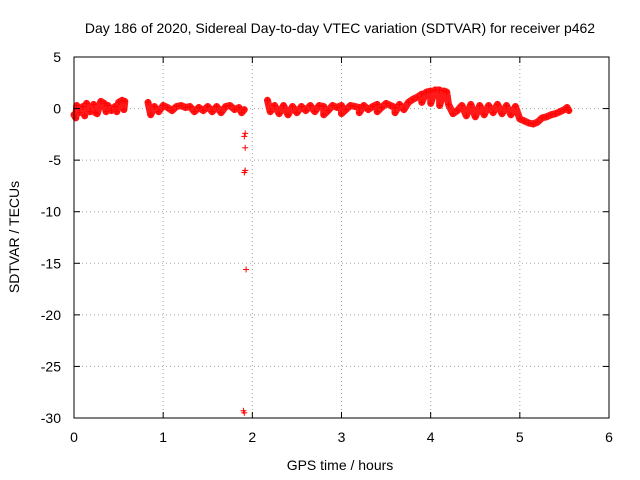 The height and width of the screenshot is (480, 640). I want to click on x-tick-label: 1, so click(163, 437).